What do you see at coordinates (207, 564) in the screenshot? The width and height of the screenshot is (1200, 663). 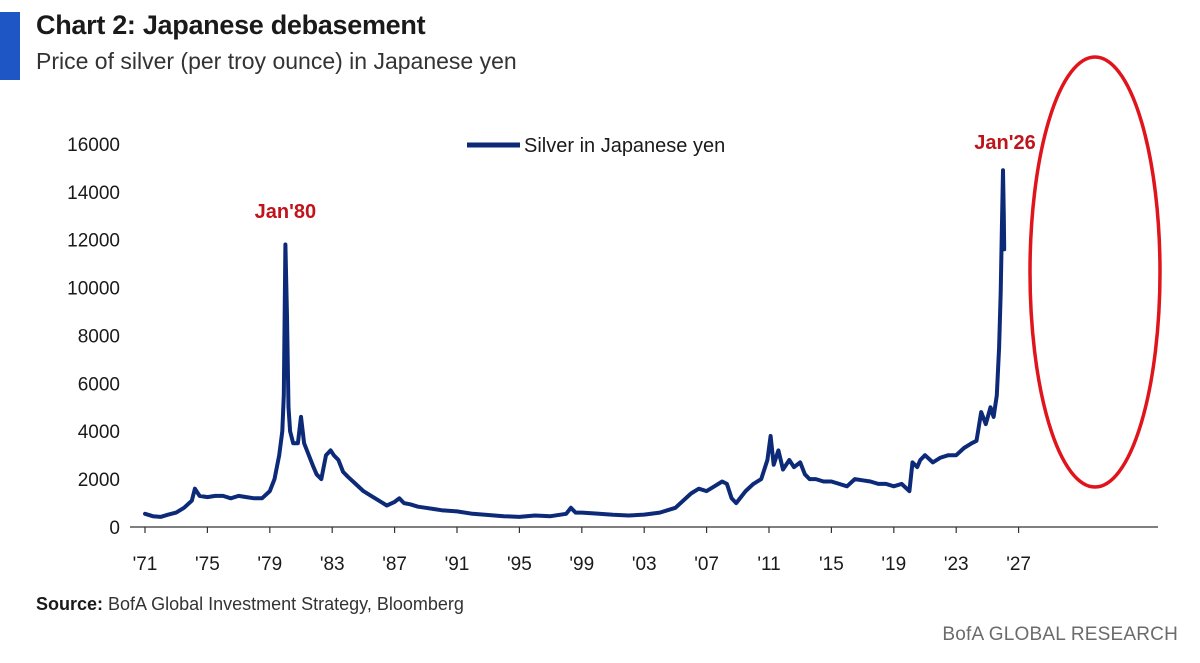 I see `x-tick-label: '75` at bounding box center [207, 564].